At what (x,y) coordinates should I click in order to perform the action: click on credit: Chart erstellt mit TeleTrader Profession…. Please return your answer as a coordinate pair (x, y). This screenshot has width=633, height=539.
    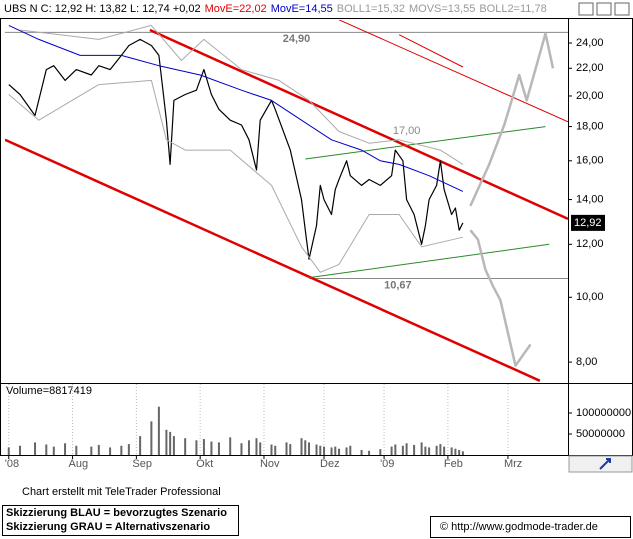
    Looking at the image, I should click on (121, 492).